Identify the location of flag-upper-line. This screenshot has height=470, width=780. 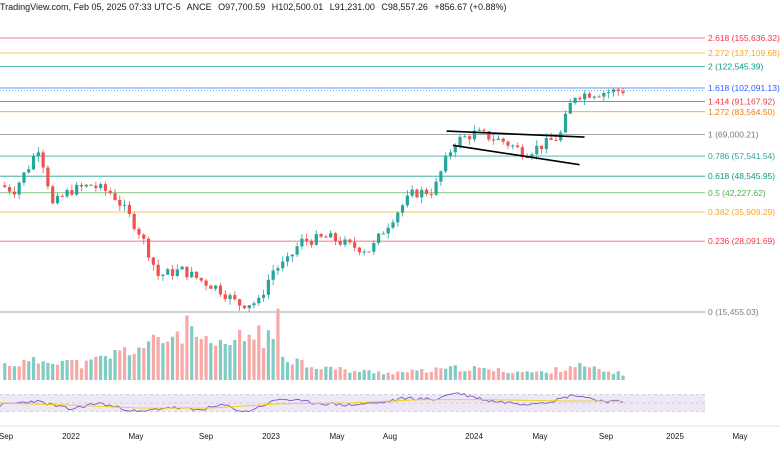
(515, 134).